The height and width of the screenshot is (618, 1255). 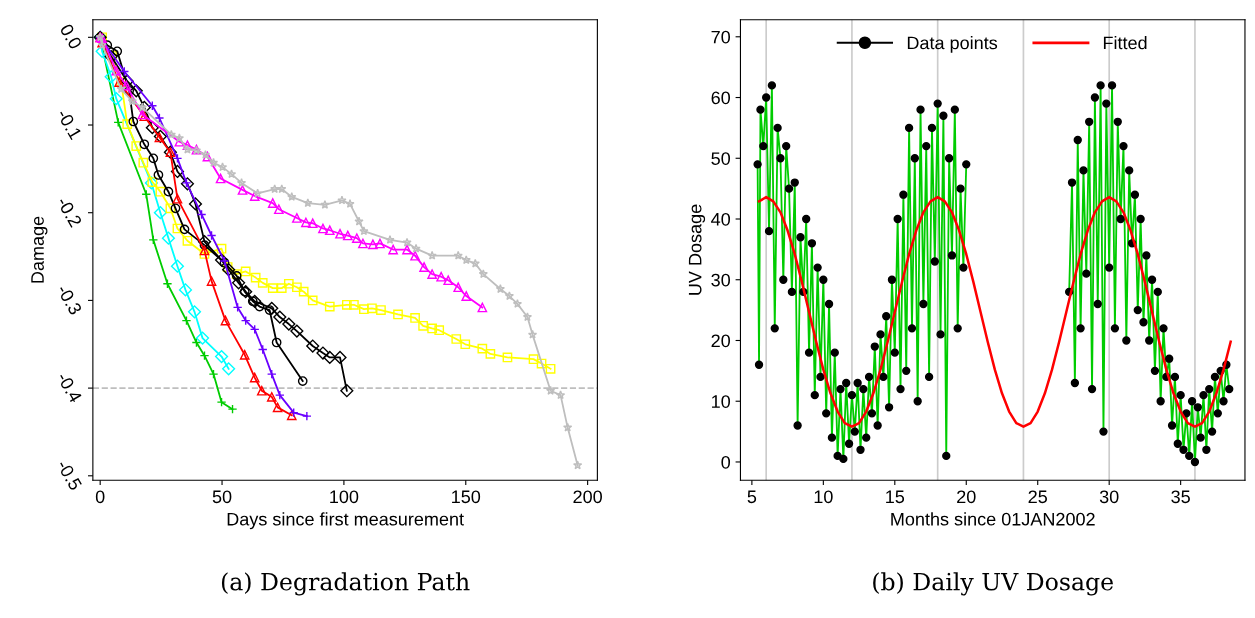 What do you see at coordinates (1125, 43) in the screenshot?
I see `legend-label: Fitted` at bounding box center [1125, 43].